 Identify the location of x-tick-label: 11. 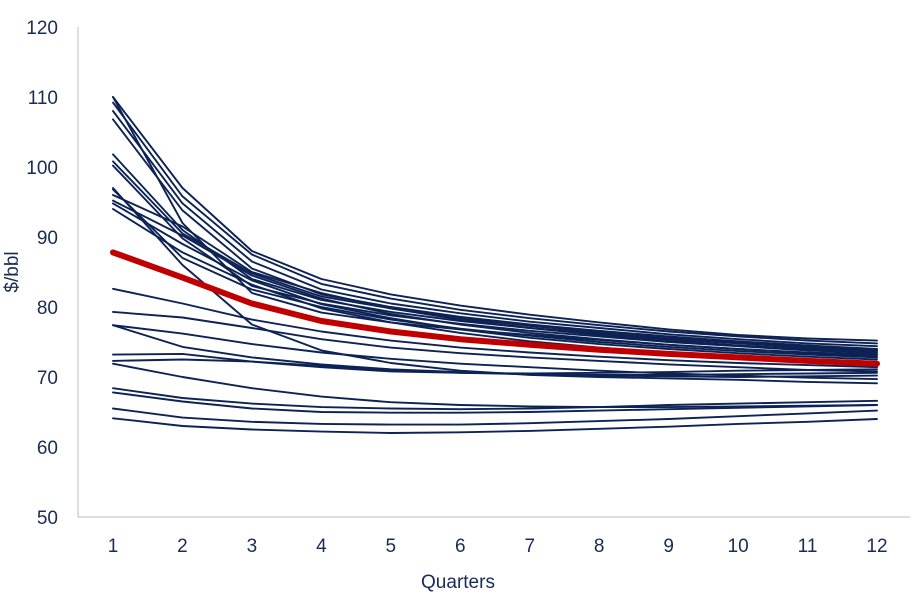
(808, 546).